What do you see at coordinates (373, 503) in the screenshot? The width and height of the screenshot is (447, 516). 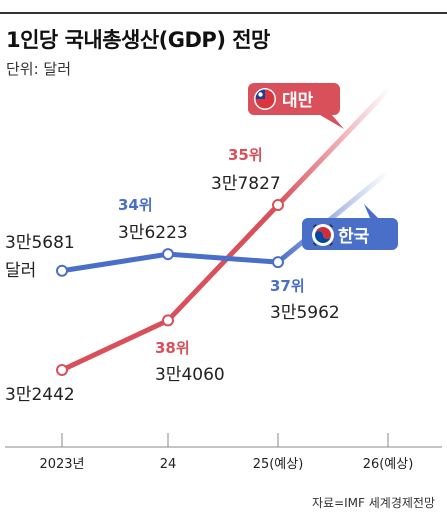 I see `source-note: 자료=IMF 세계경제전망` at bounding box center [373, 503].